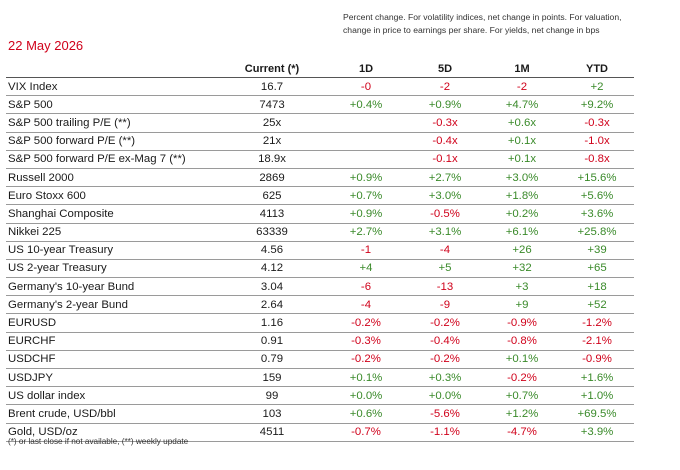  I want to click on cell-d1, so click(366, 141).